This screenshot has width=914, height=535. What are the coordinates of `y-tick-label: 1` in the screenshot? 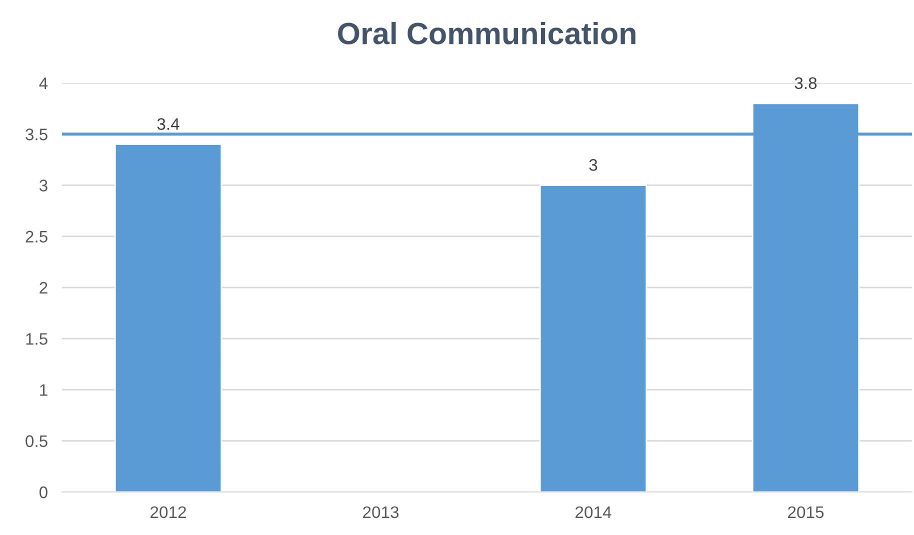 It's located at (44, 390).